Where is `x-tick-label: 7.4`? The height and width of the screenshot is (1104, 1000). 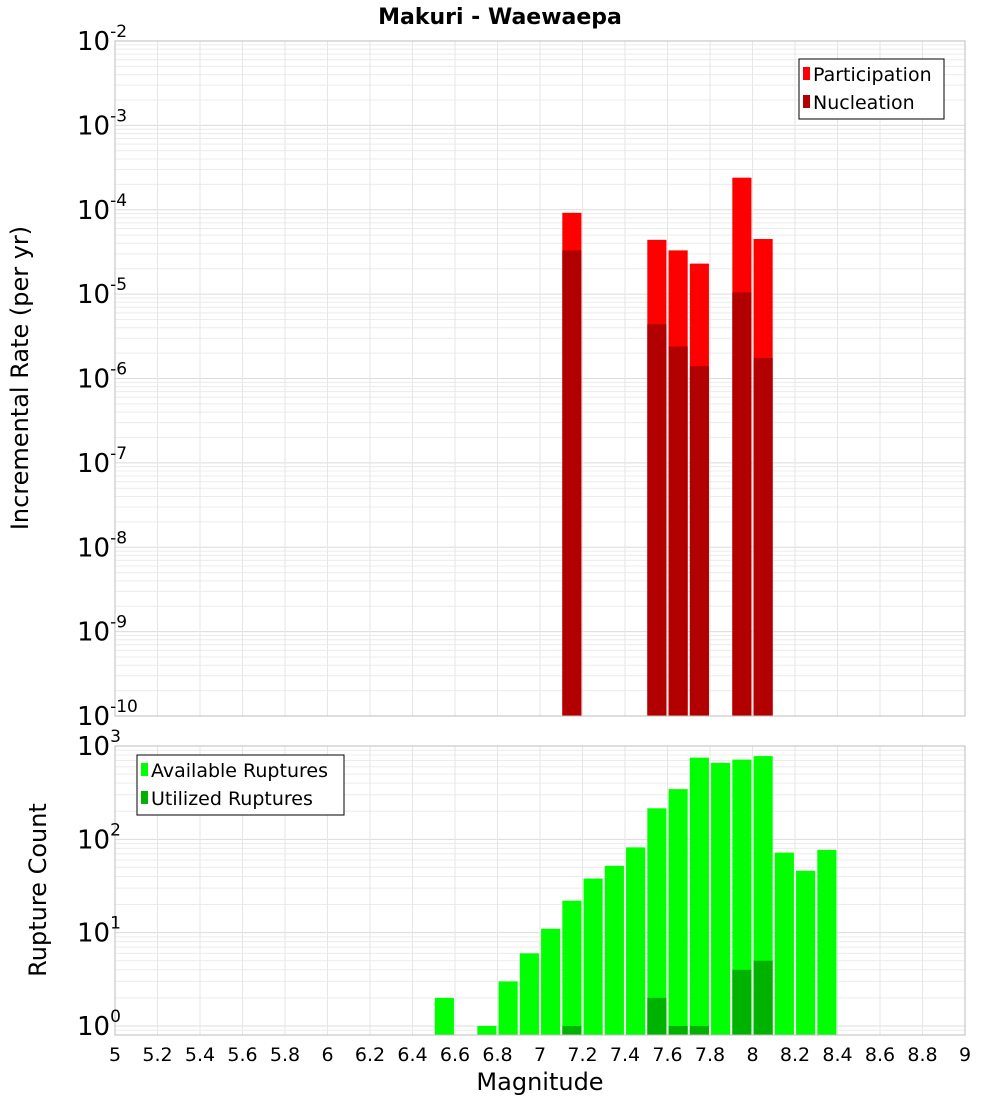
x-tick-label: 7.4 is located at coordinates (625, 1055).